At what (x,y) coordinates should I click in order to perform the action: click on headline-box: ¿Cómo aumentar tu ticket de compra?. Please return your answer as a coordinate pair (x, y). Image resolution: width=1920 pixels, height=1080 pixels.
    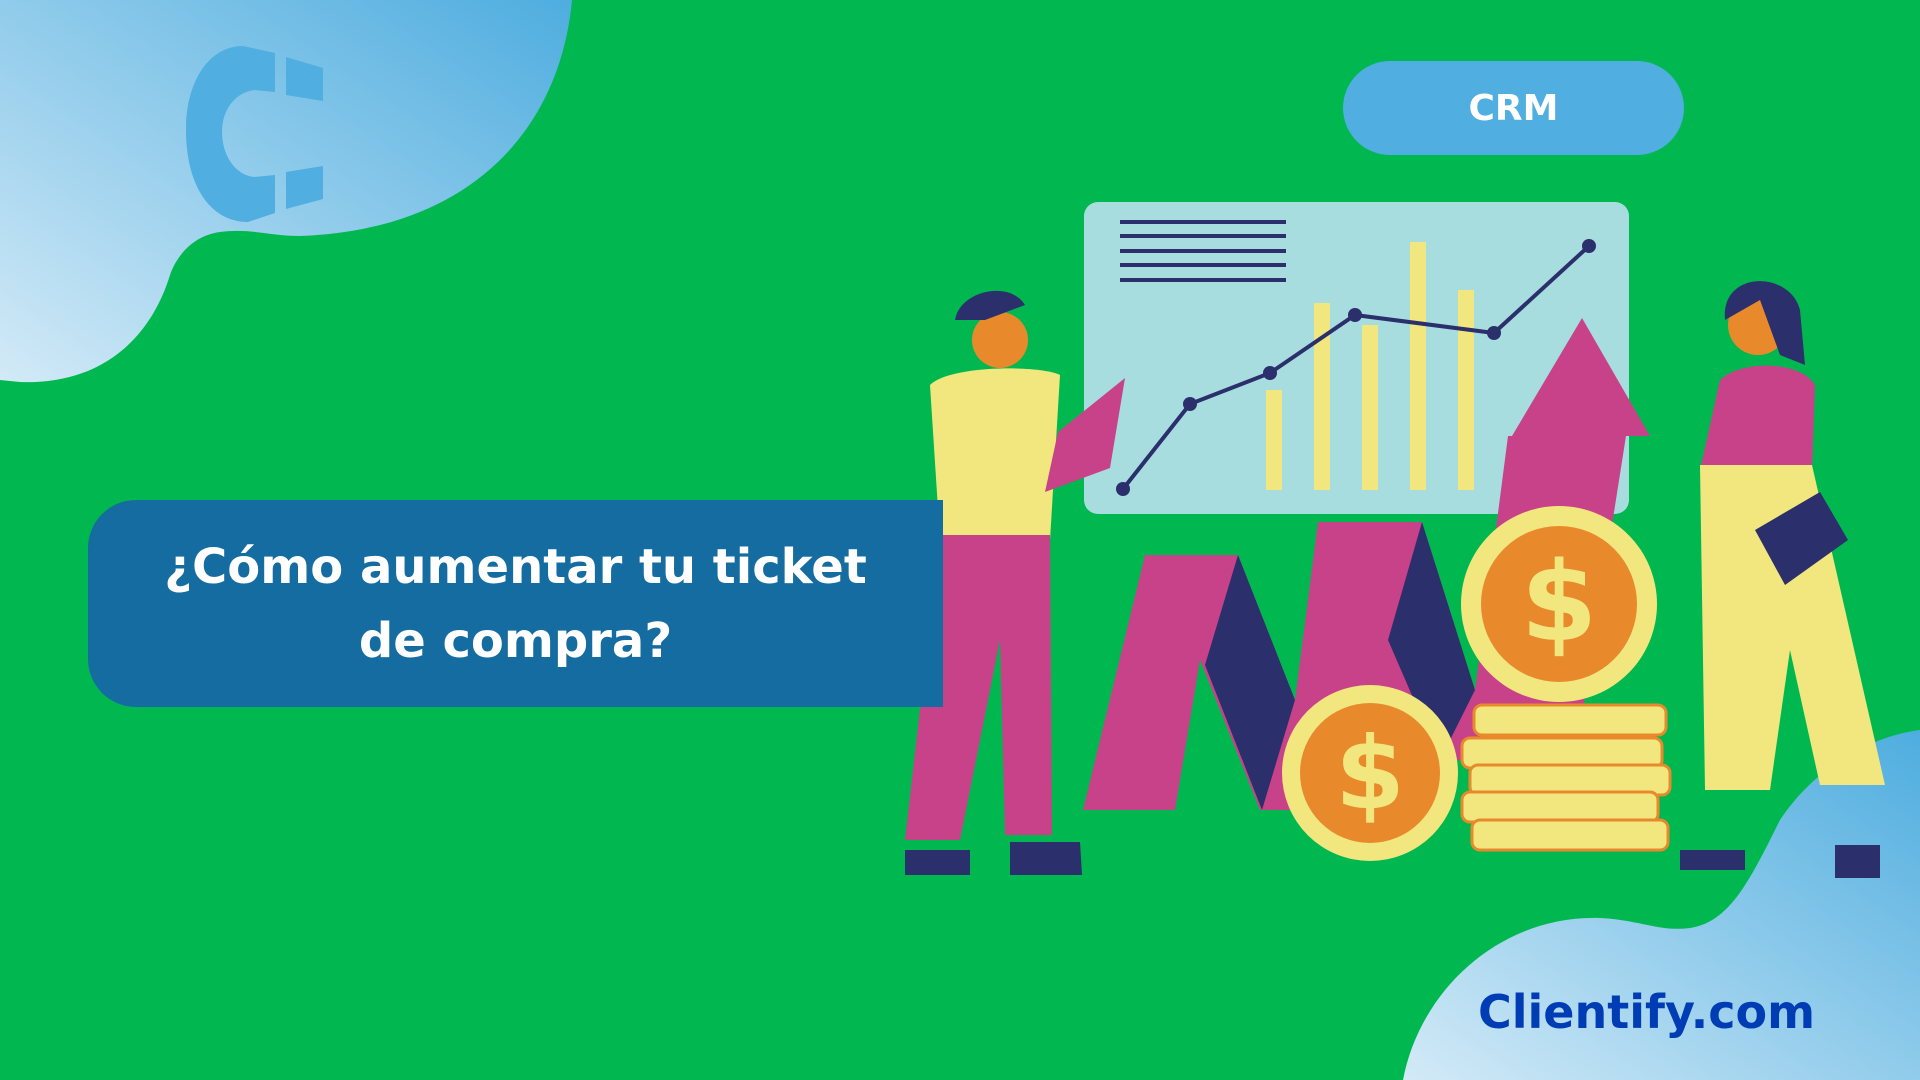
    Looking at the image, I should click on (515, 603).